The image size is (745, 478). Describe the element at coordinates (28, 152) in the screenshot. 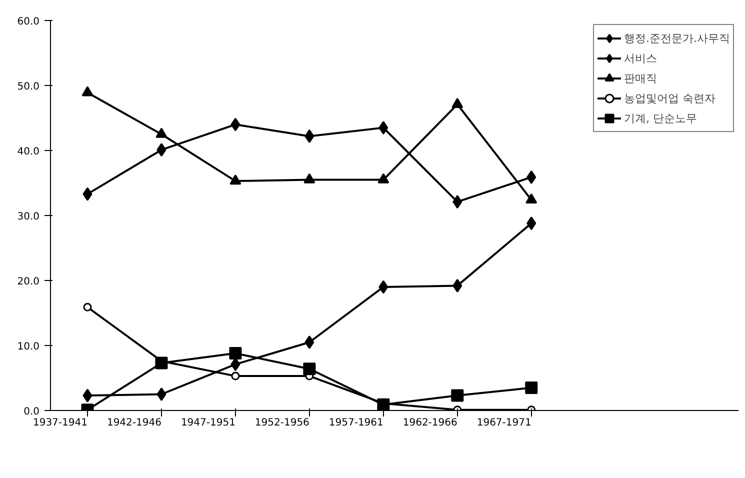

I see `y-tick-label: 40.0` at that location.